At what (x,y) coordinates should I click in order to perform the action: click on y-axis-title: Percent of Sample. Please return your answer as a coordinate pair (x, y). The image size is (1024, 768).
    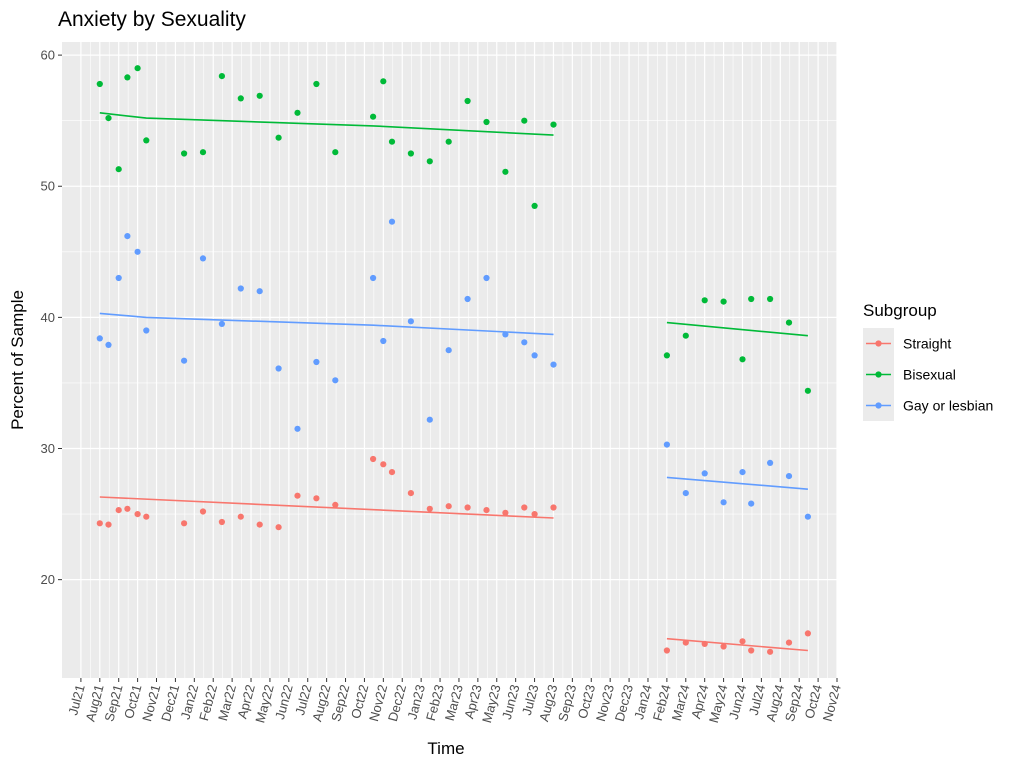
    Looking at the image, I should click on (17, 360).